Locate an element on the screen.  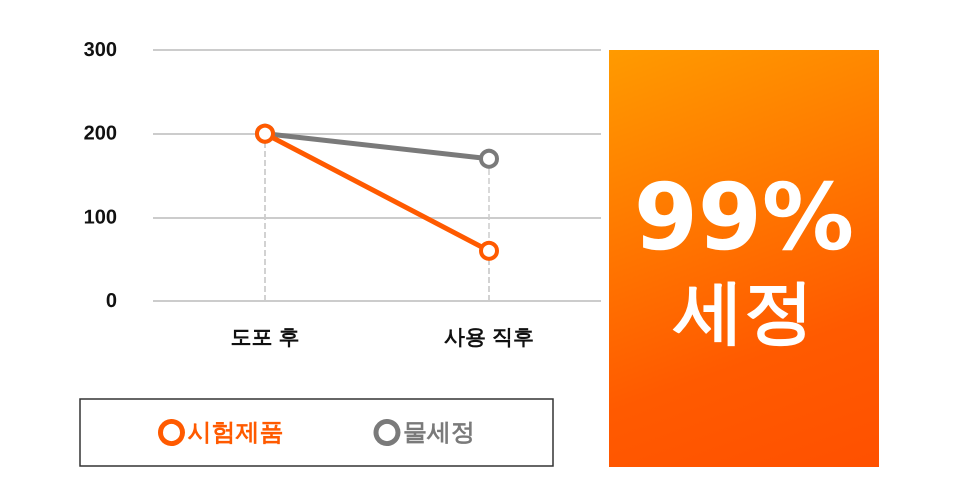
y-tick-label: 0 is located at coordinates (111, 301).